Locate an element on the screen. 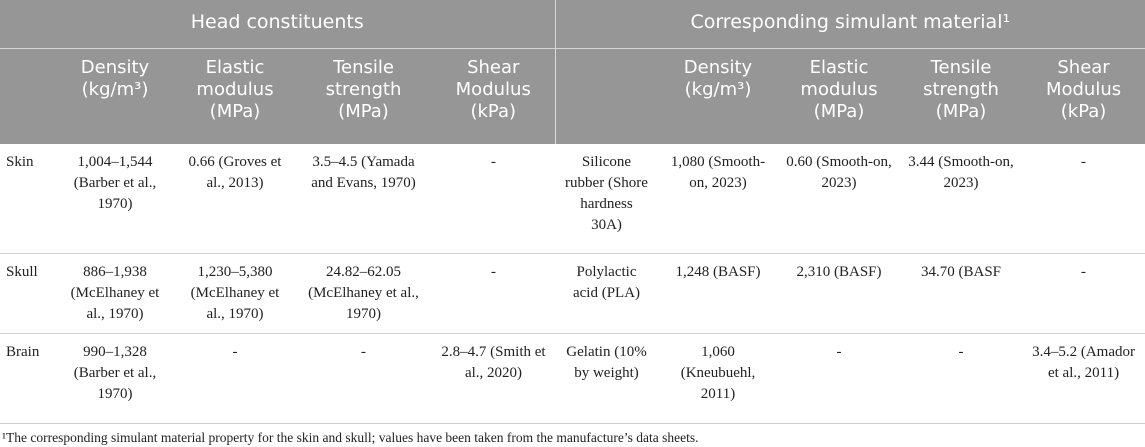 This screenshot has height=447, width=1145. table-cell: 1,004–1,544 (Barber et al., 1970) is located at coordinates (115, 198).